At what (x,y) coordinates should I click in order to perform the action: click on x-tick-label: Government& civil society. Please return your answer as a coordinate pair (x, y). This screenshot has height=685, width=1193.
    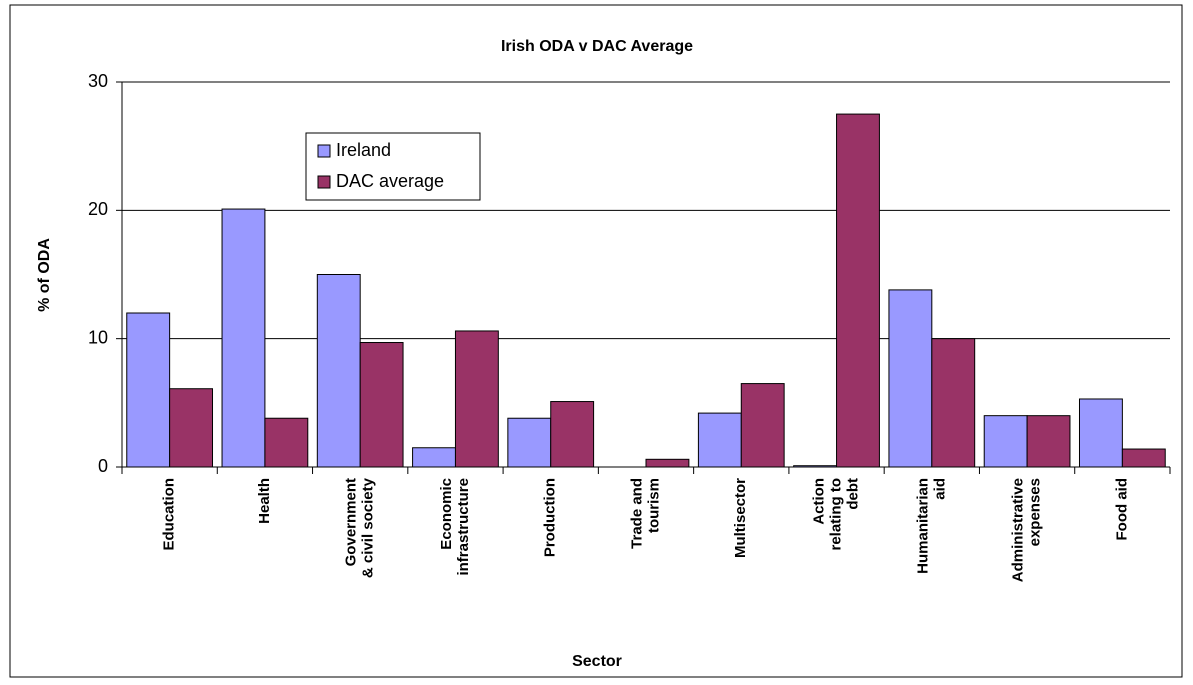
    Looking at the image, I should click on (360, 527).